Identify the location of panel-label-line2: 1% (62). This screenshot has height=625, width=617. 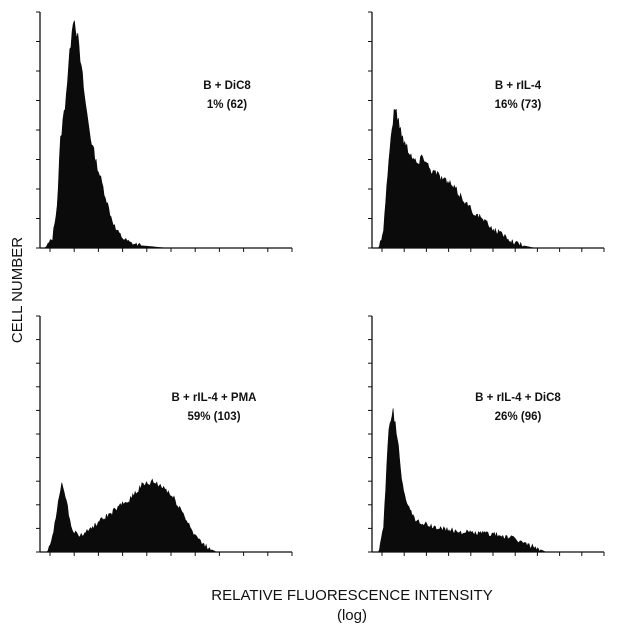
(227, 105).